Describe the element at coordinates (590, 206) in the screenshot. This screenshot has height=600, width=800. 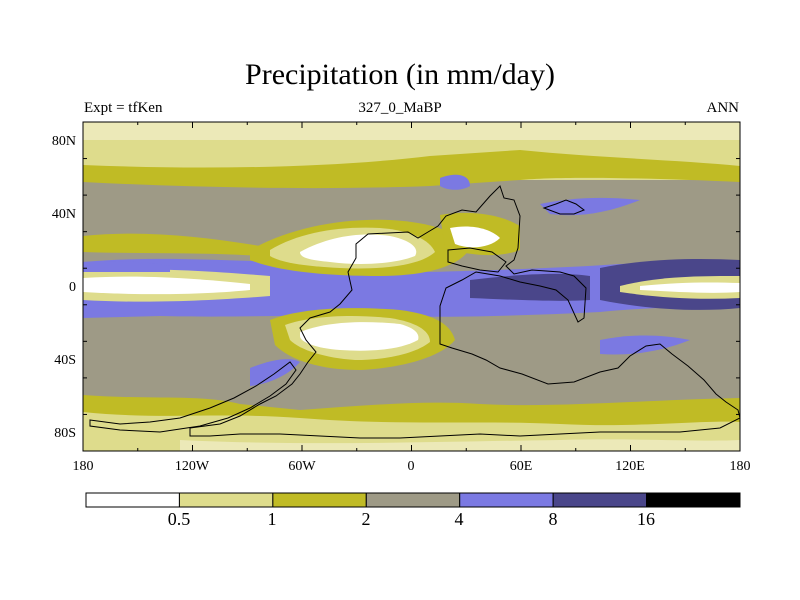
I see `north-wet-patch-east` at that location.